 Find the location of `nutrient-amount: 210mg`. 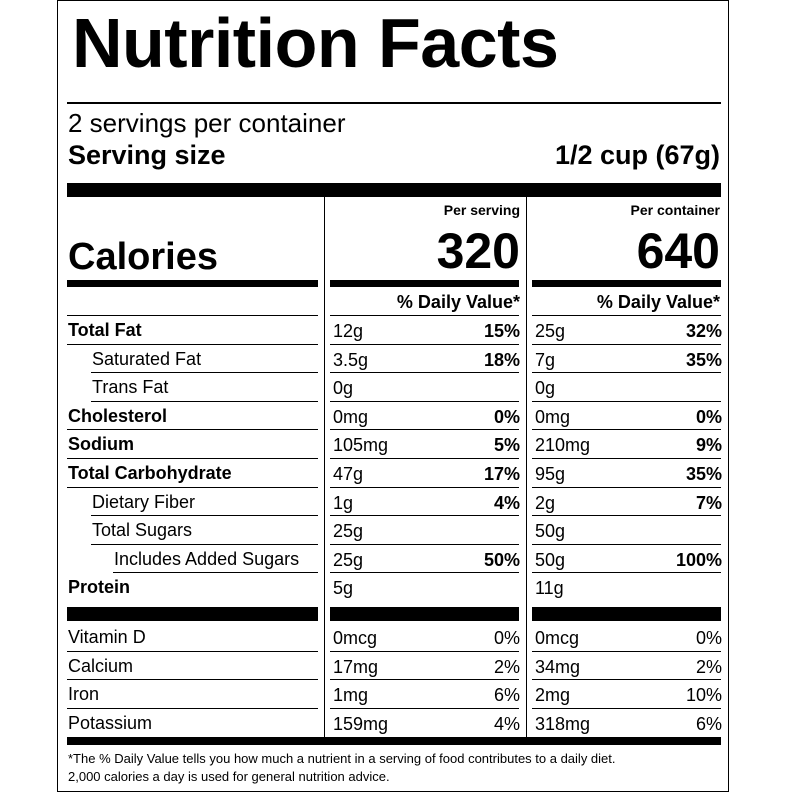

nutrient-amount: 210mg is located at coordinates (563, 445).